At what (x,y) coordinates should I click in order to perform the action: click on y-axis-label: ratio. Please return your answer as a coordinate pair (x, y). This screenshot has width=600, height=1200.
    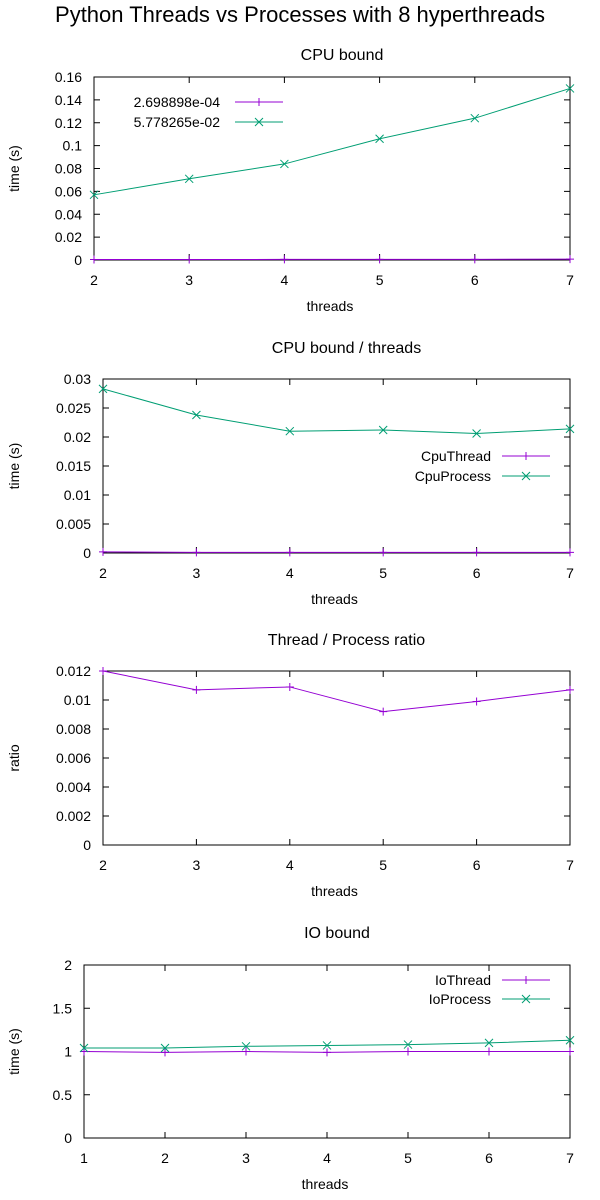
    Looking at the image, I should click on (14, 757).